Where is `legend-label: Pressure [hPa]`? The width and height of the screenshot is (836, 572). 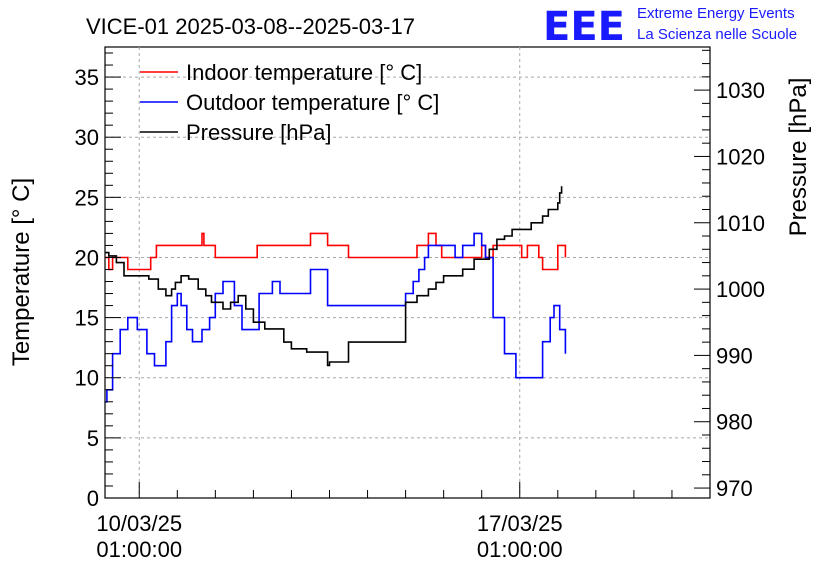 legend-label: Pressure [hPa] is located at coordinates (259, 132).